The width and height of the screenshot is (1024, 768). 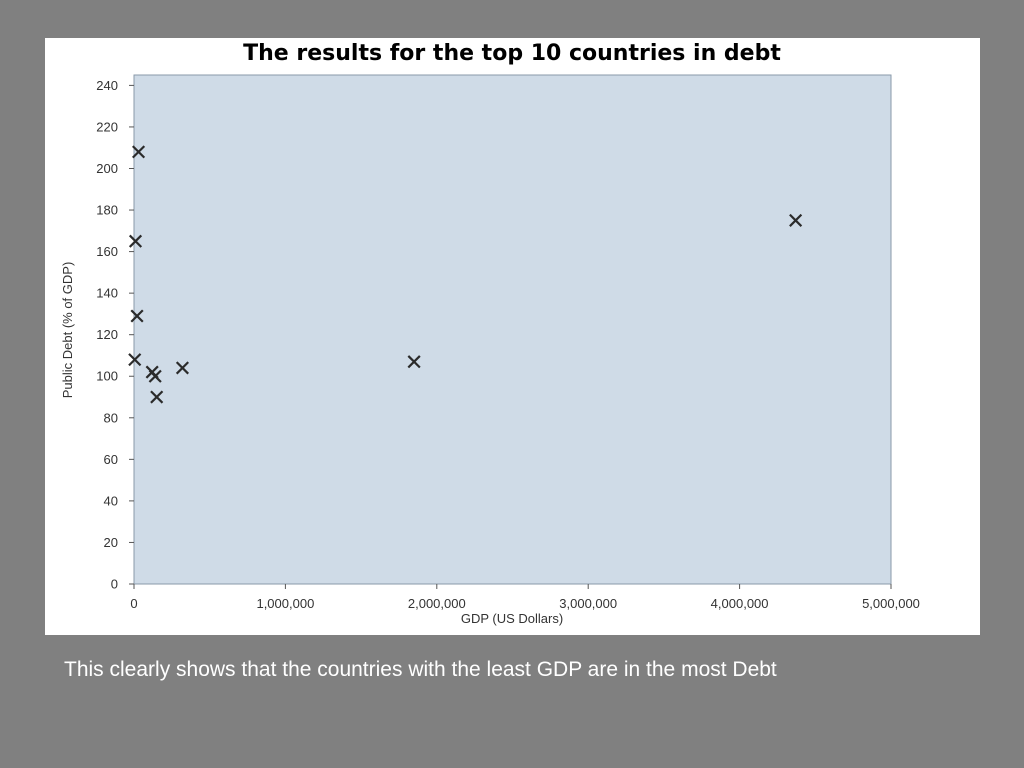 What do you see at coordinates (107, 334) in the screenshot?
I see `y-tick-label: 120` at bounding box center [107, 334].